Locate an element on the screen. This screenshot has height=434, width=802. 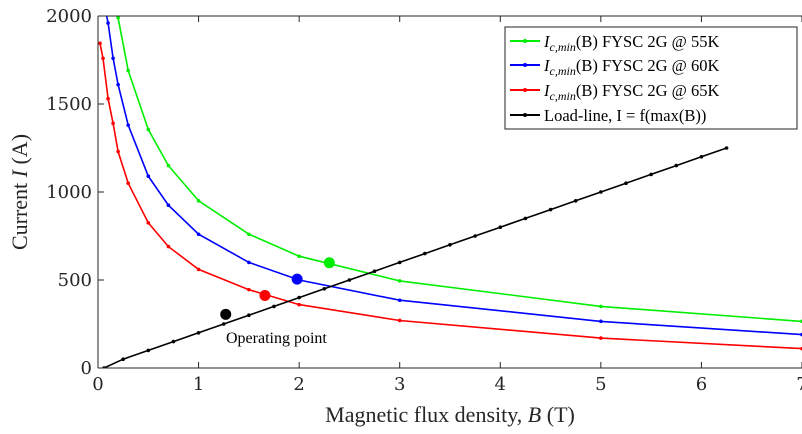
intersection-points is located at coordinates (277, 288).